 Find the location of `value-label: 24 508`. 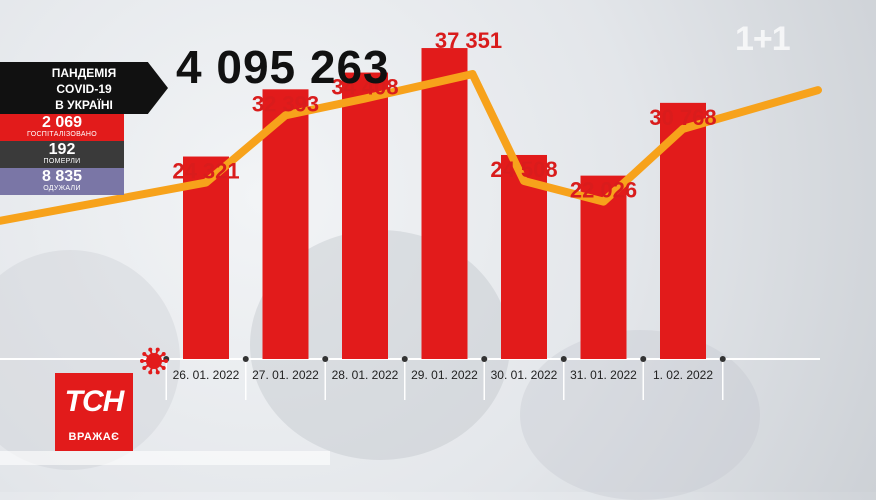

value-label: 24 508 is located at coordinates (523, 169).